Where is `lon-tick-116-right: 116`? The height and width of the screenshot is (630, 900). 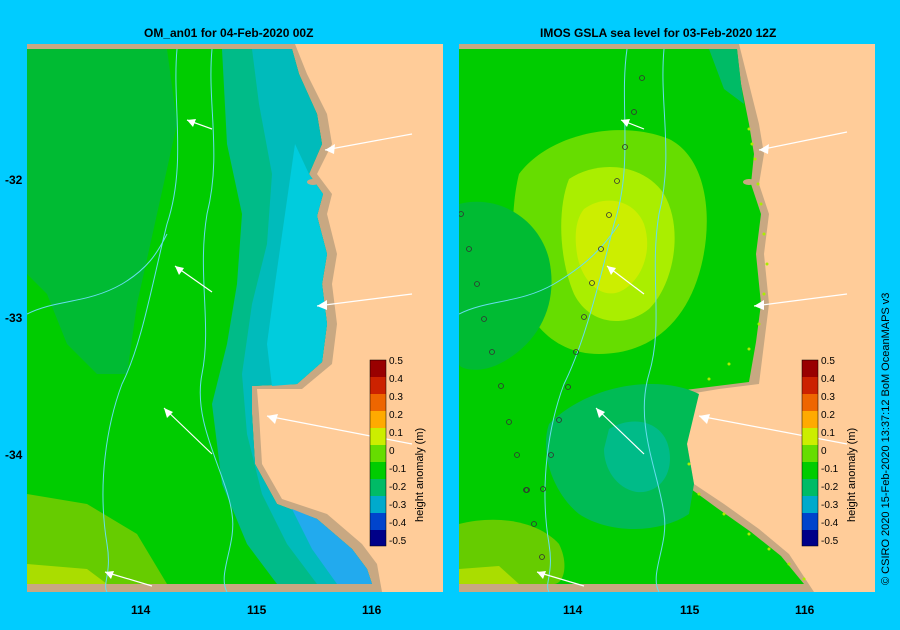
lon-tick-116-right: 116 is located at coordinates (805, 610).